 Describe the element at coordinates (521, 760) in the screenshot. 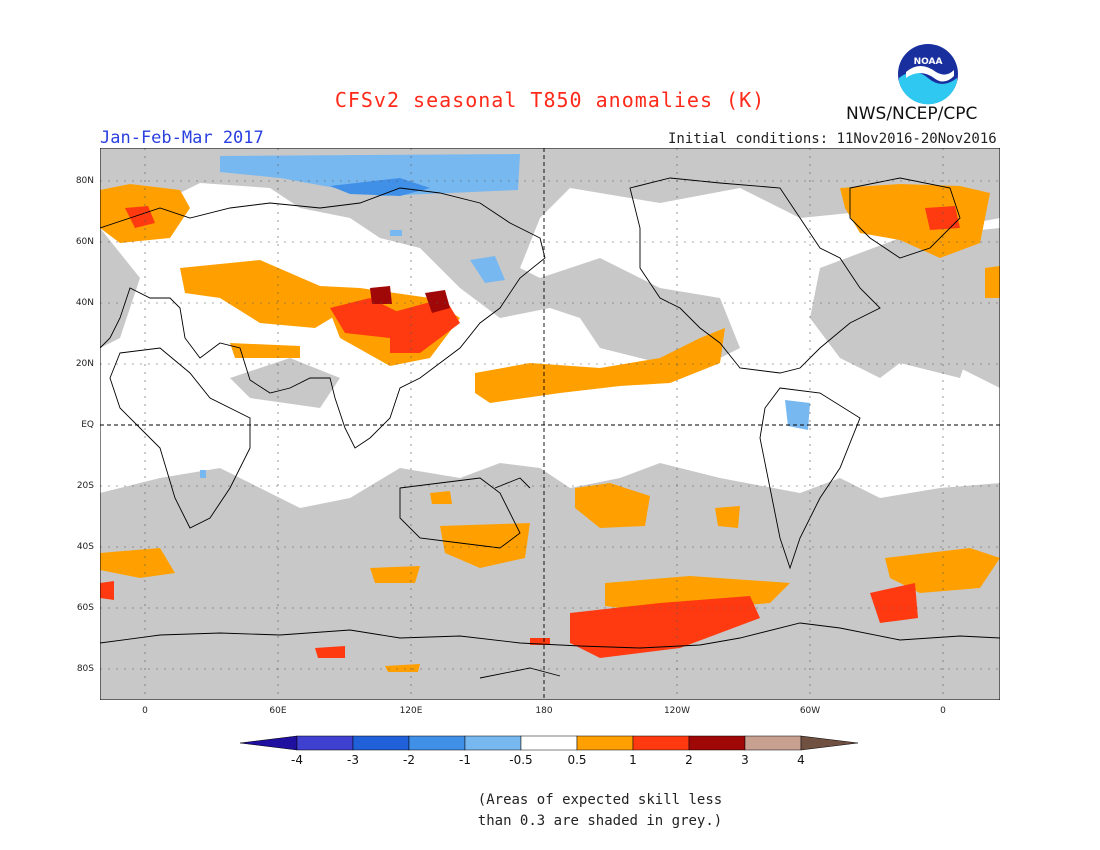

I see `colorbar-tick-label: -0.5` at that location.